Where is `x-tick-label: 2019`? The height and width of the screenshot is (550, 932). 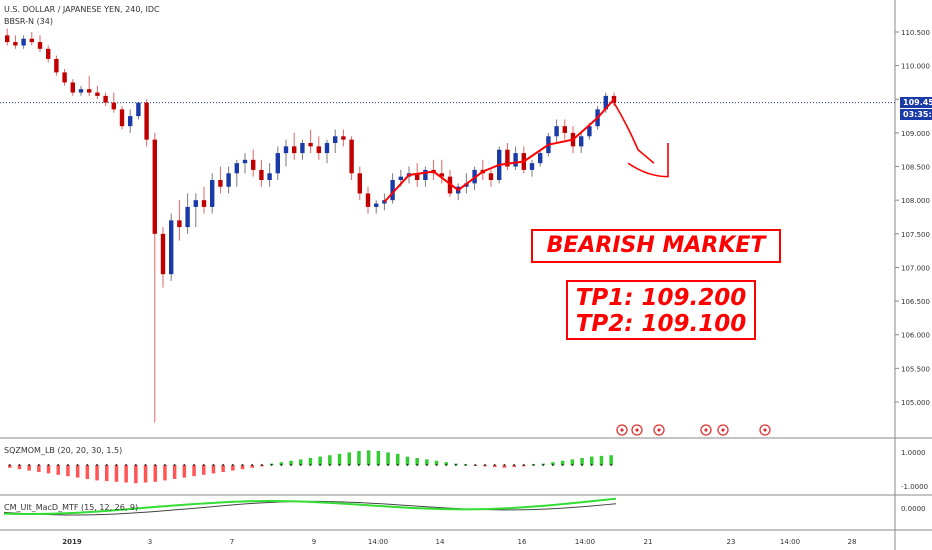 x-tick-label: 2019 is located at coordinates (72, 542).